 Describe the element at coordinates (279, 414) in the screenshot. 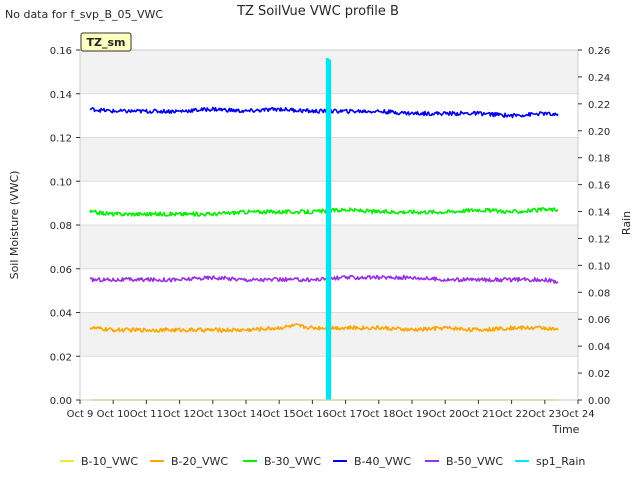

I see `x-tick-label: Oct 15` at that location.